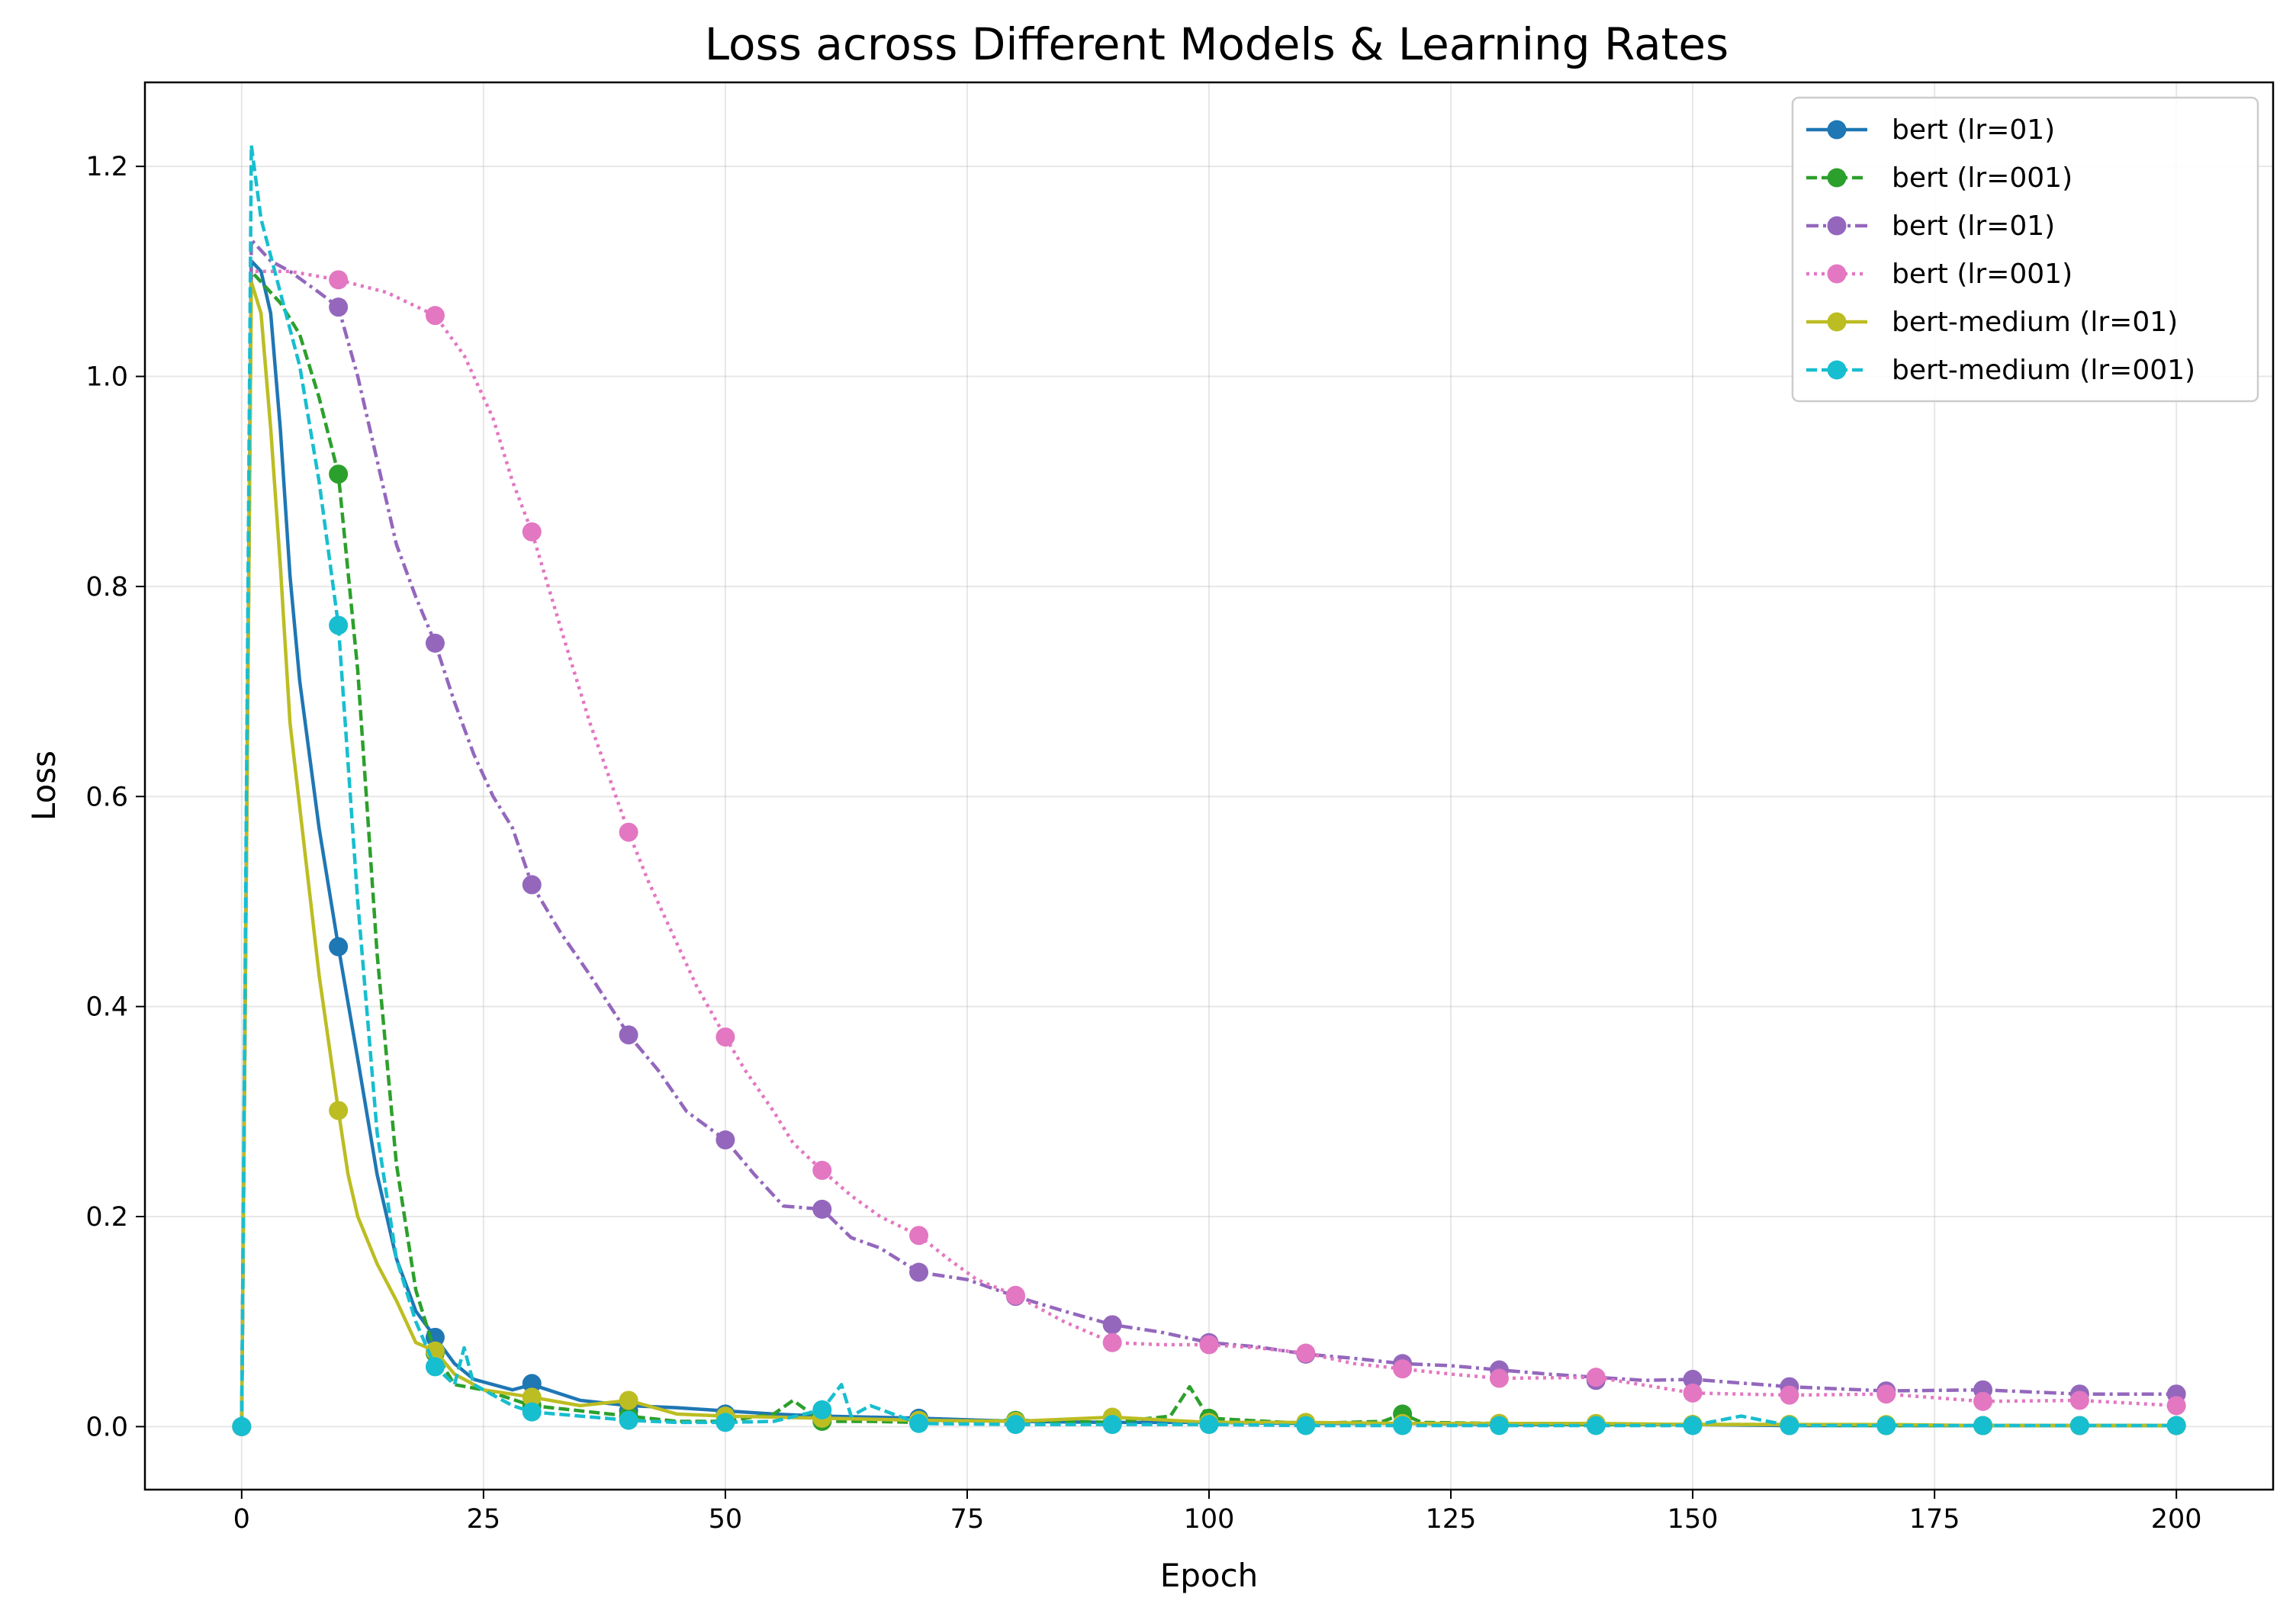  Describe the element at coordinates (2176, 1519) in the screenshot. I see `x-tick-label: 200` at that location.